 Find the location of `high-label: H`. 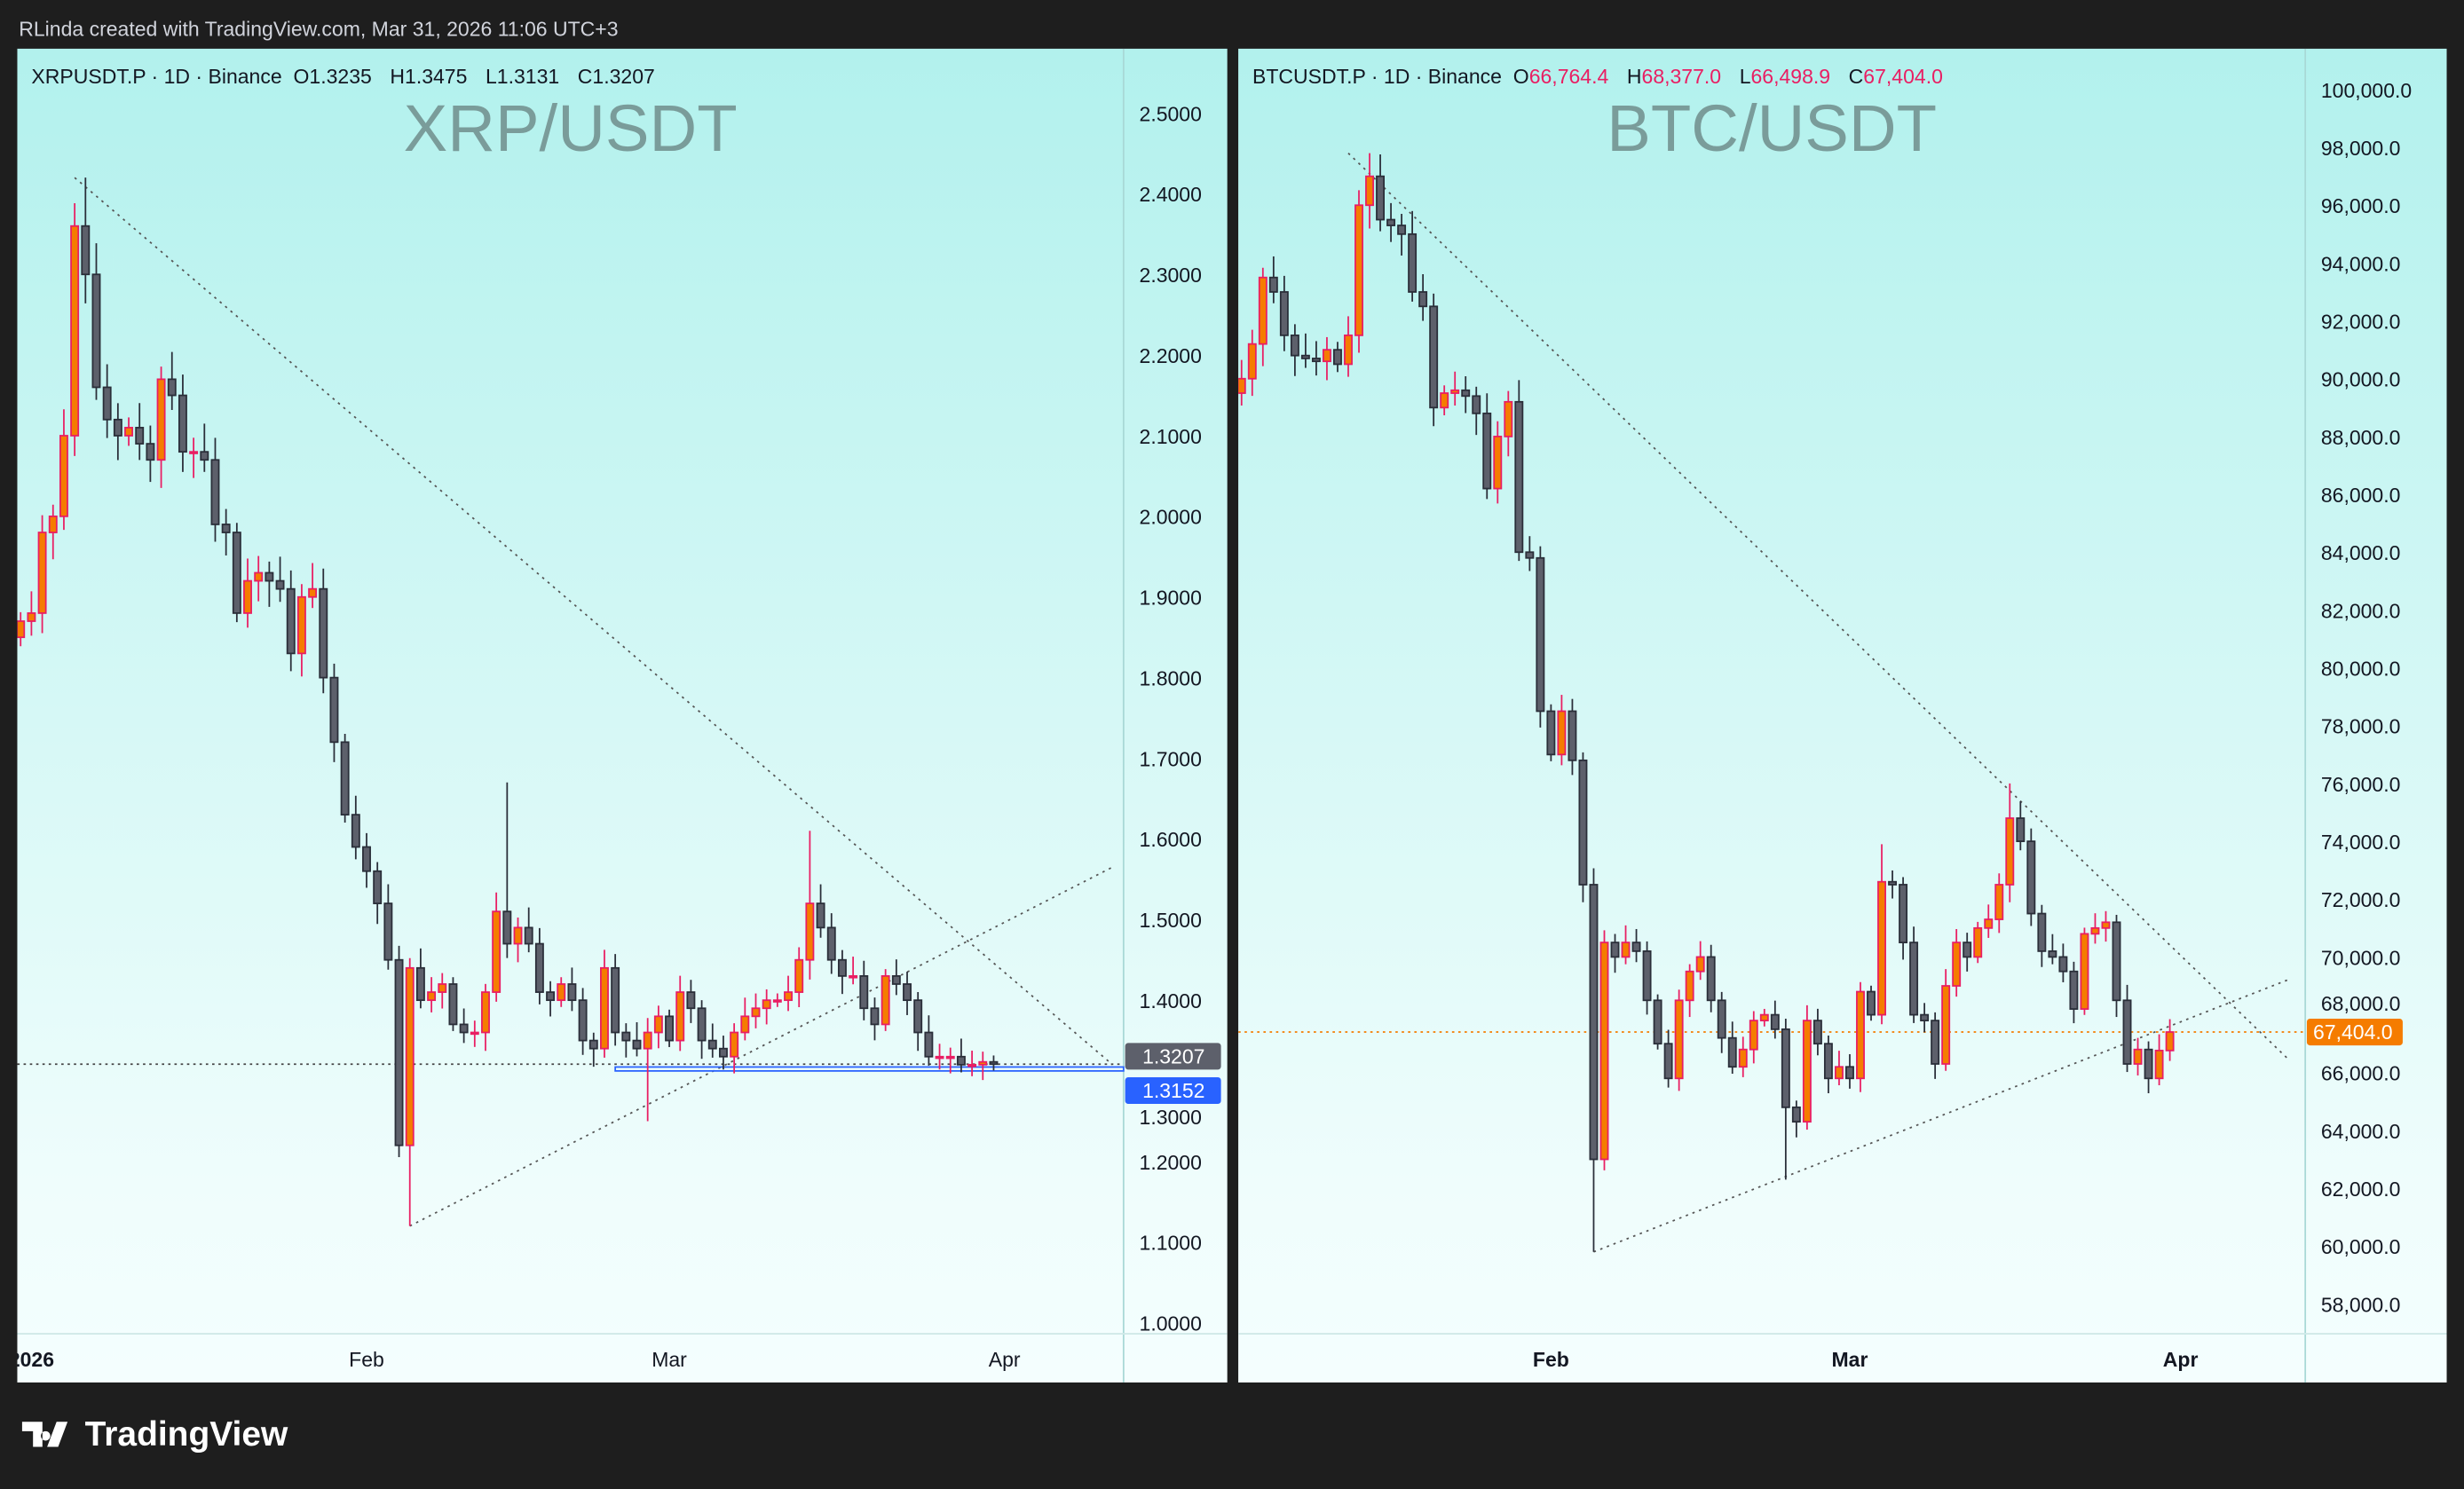

high-label: H is located at coordinates (1634, 76).